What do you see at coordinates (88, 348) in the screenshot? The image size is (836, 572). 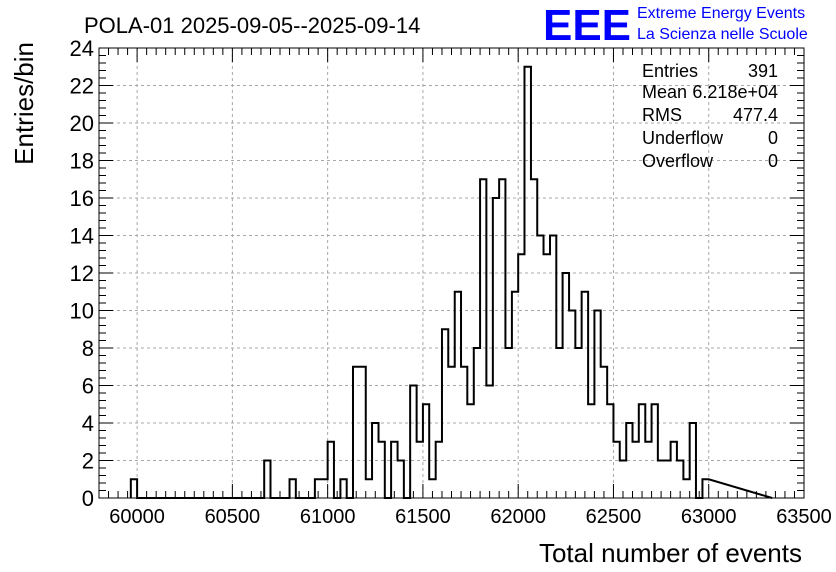 I see `y-tick-label: 8` at bounding box center [88, 348].